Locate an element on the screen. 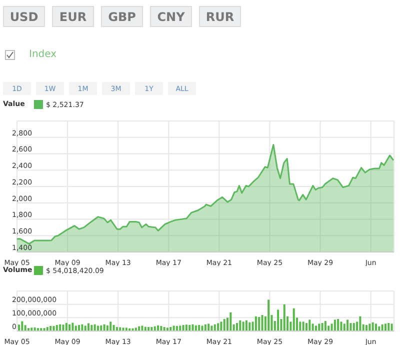 Image resolution: width=400 pixels, height=345 pixels. button: USD is located at coordinates (24, 16).